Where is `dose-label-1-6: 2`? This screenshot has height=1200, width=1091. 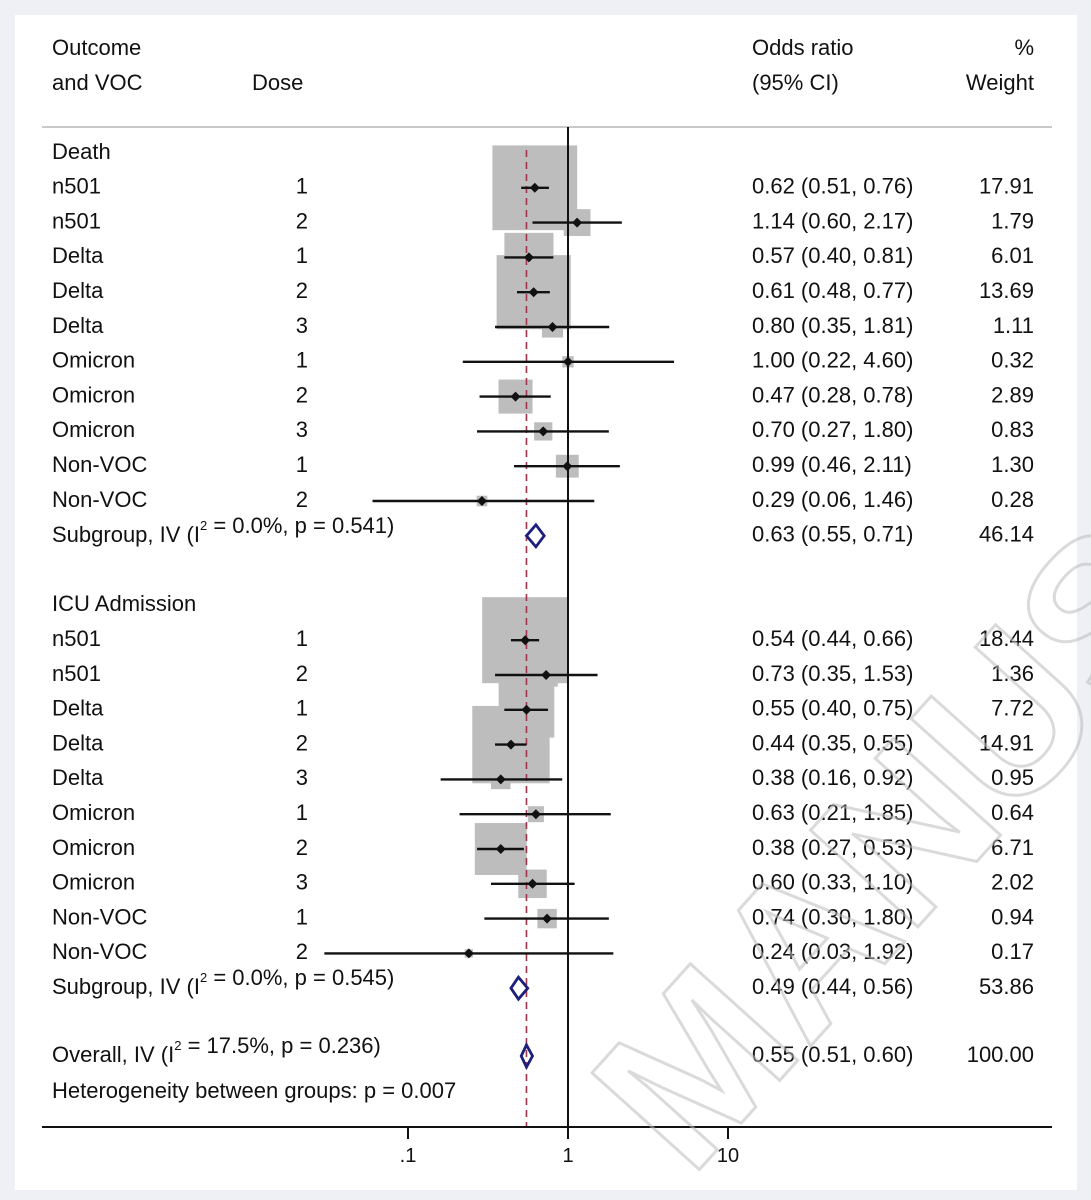 dose-label-1-6: 2 is located at coordinates (302, 847).